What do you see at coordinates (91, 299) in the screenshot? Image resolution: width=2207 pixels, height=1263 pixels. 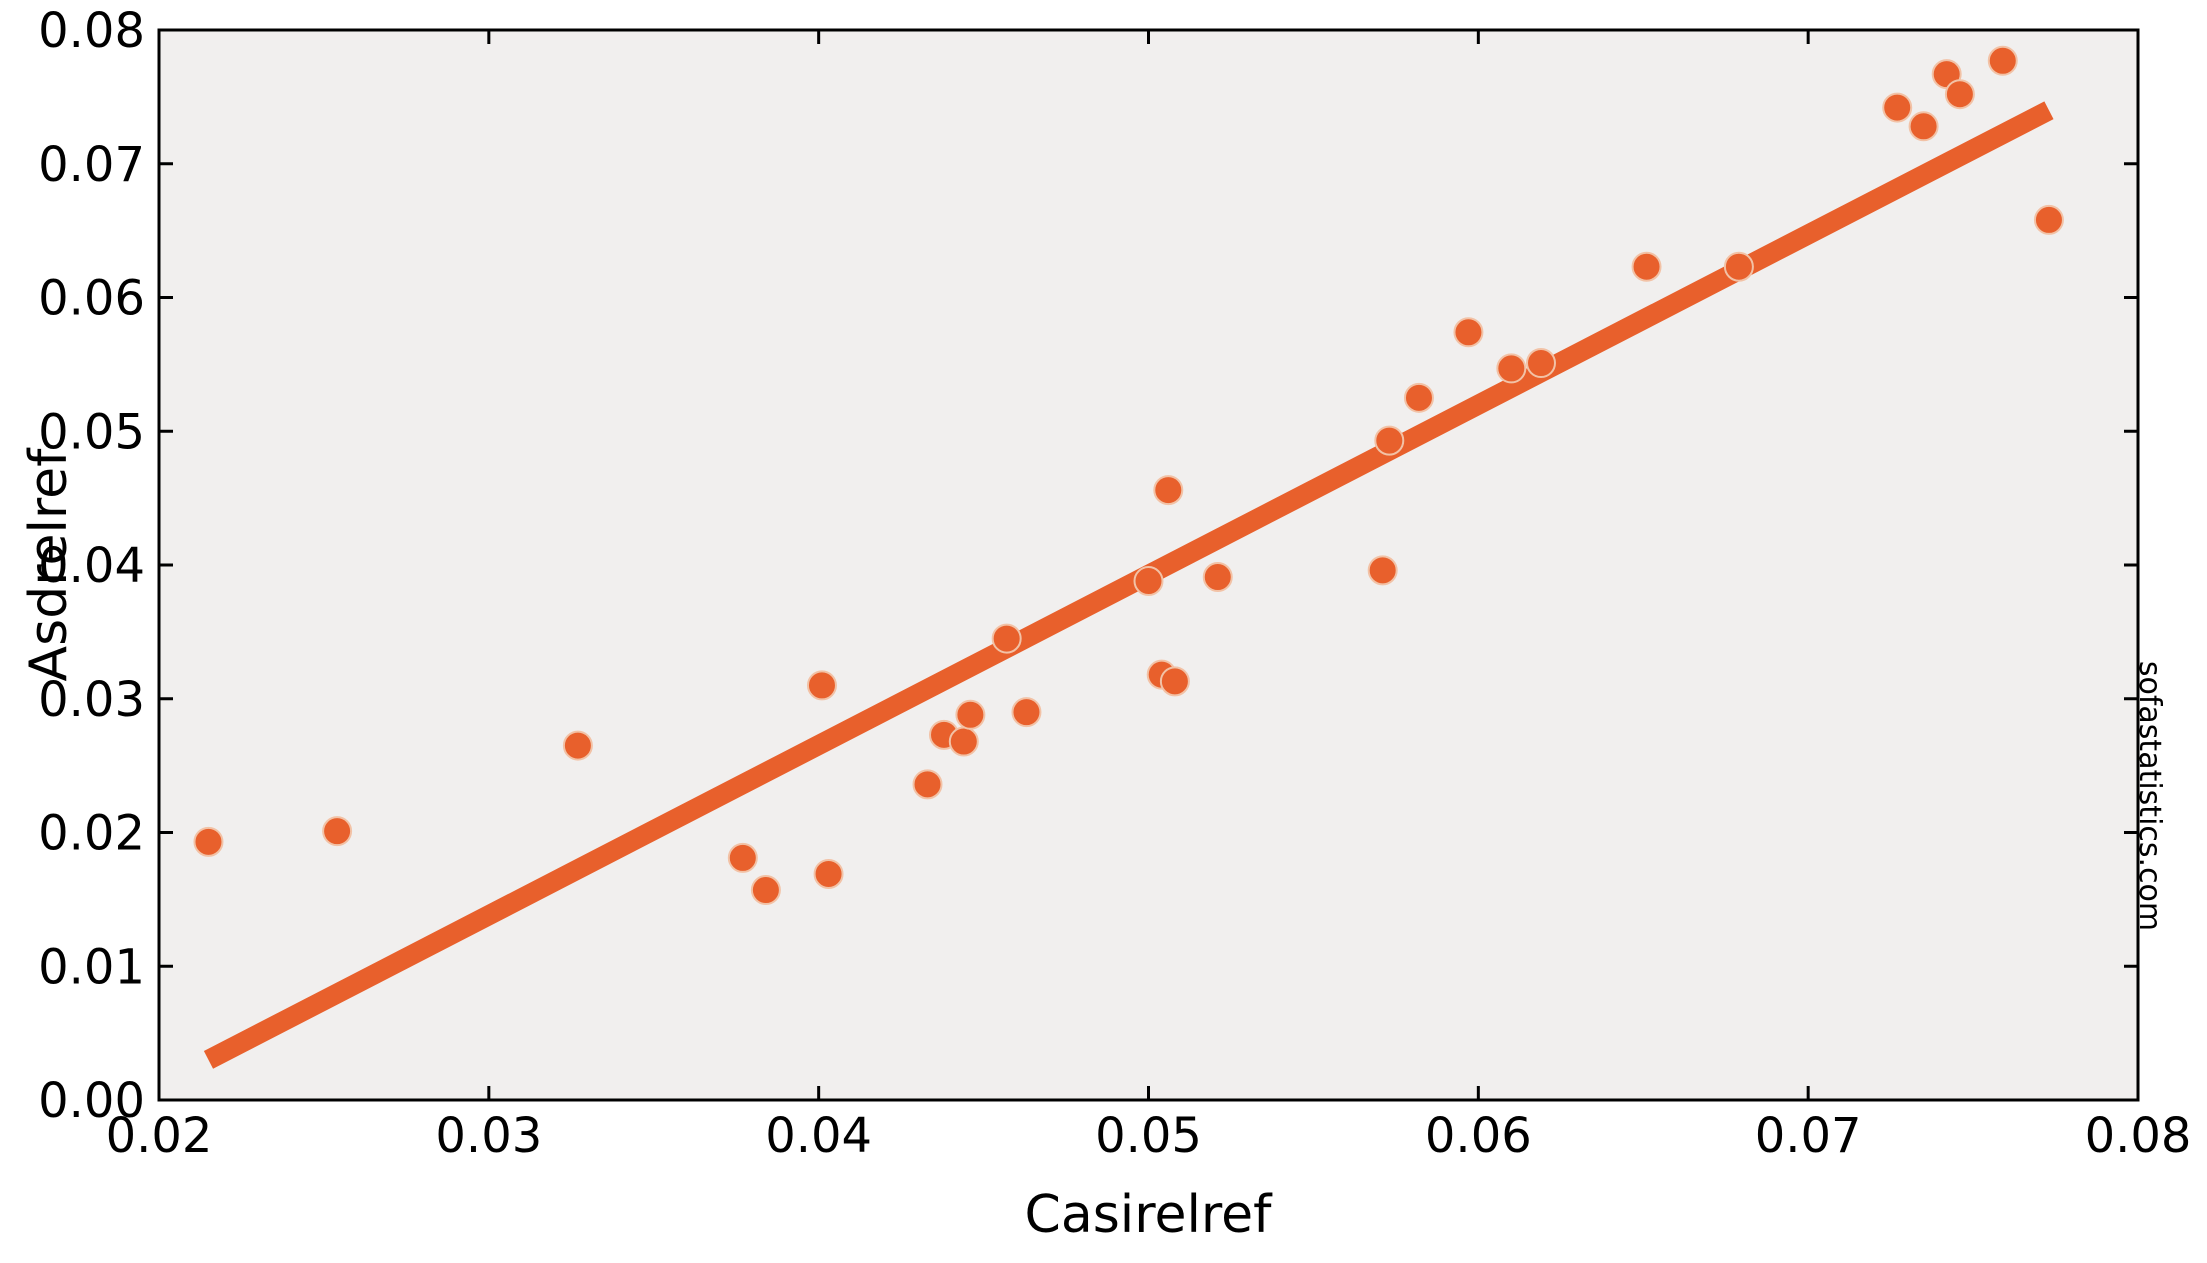 I see `y-tick-label: 0.06` at bounding box center [91, 299].